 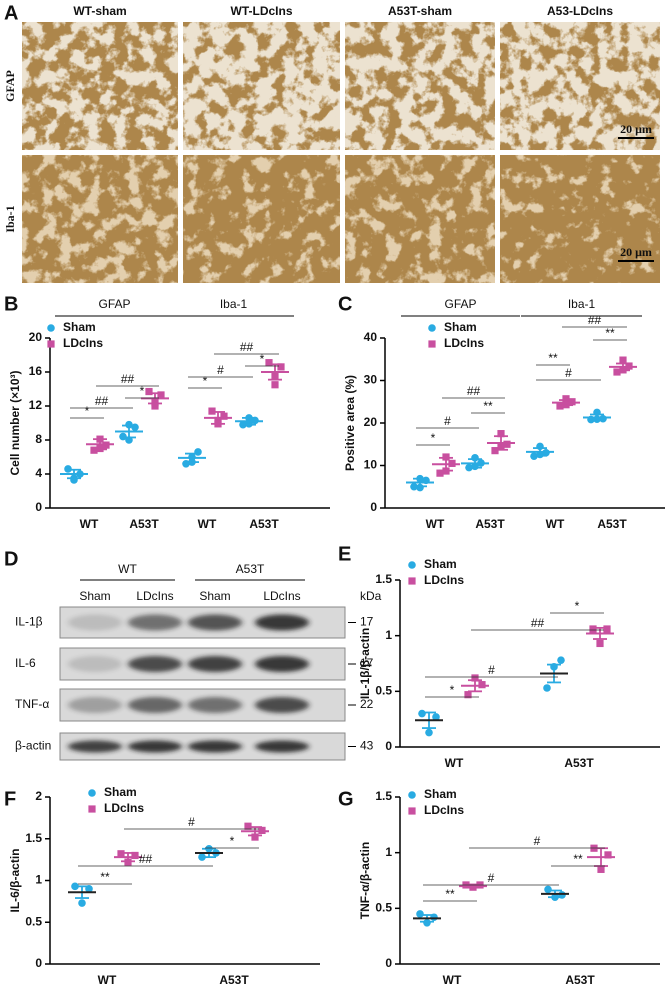 I want to click on y-axis-label: IL-6/β-actin, so click(x=15, y=881).